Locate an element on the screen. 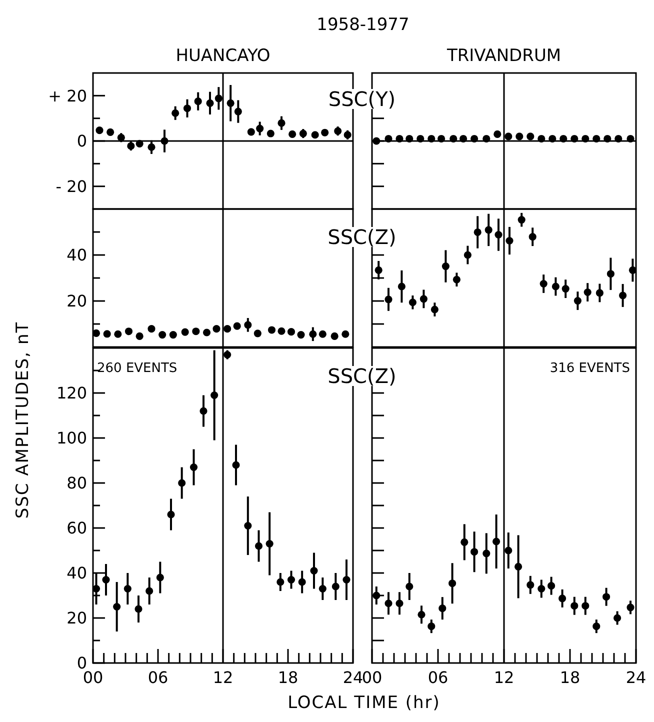 This screenshot has height=722, width=654. y-tick-label: 120 is located at coordinates (71, 393).